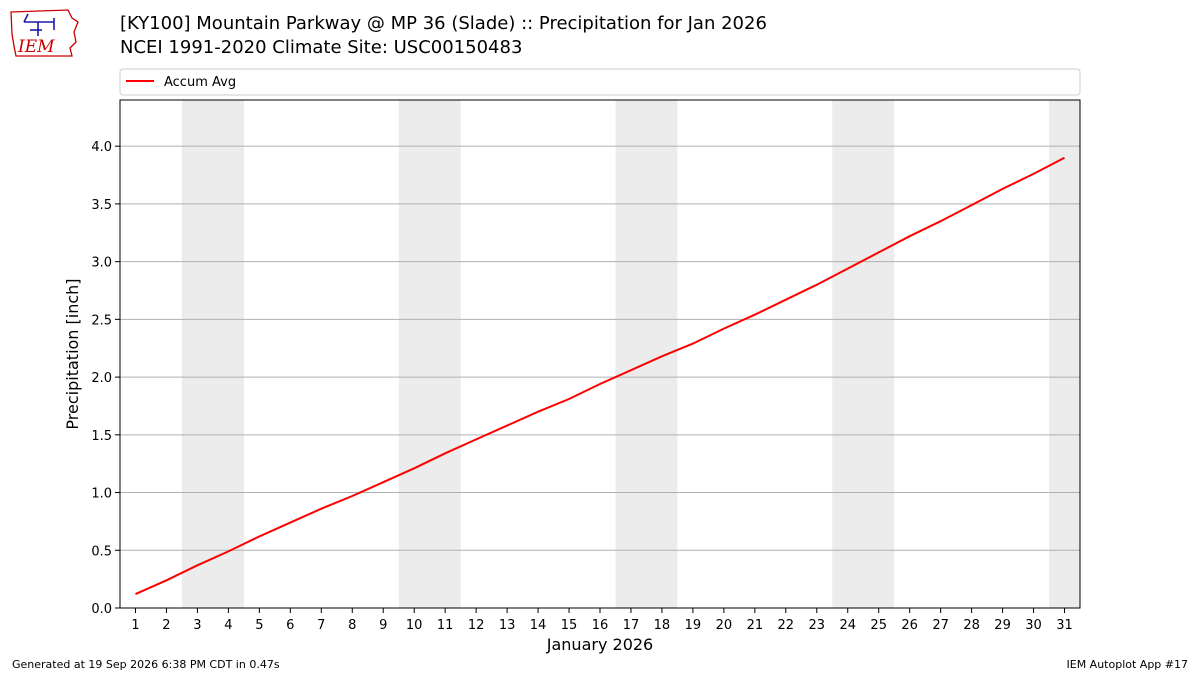 This screenshot has height=675, width=1200. I want to click on x-tick-label: 13, so click(507, 625).